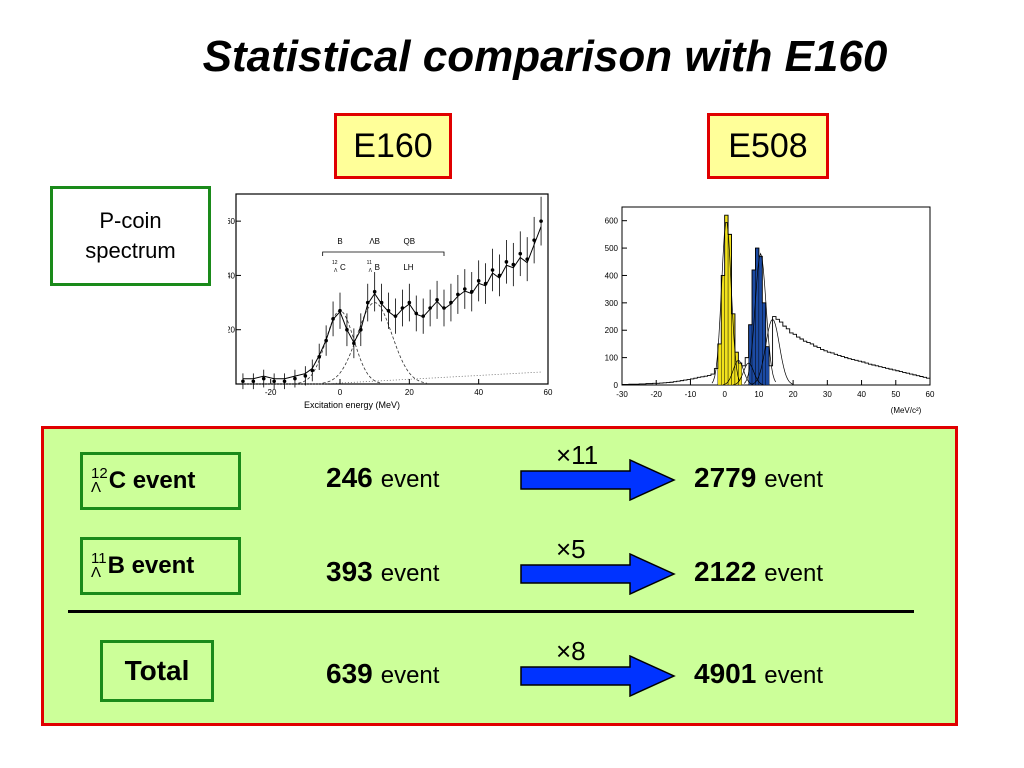 The width and height of the screenshot is (1024, 768). I want to click on e160-xtick-label: 60, so click(548, 392).